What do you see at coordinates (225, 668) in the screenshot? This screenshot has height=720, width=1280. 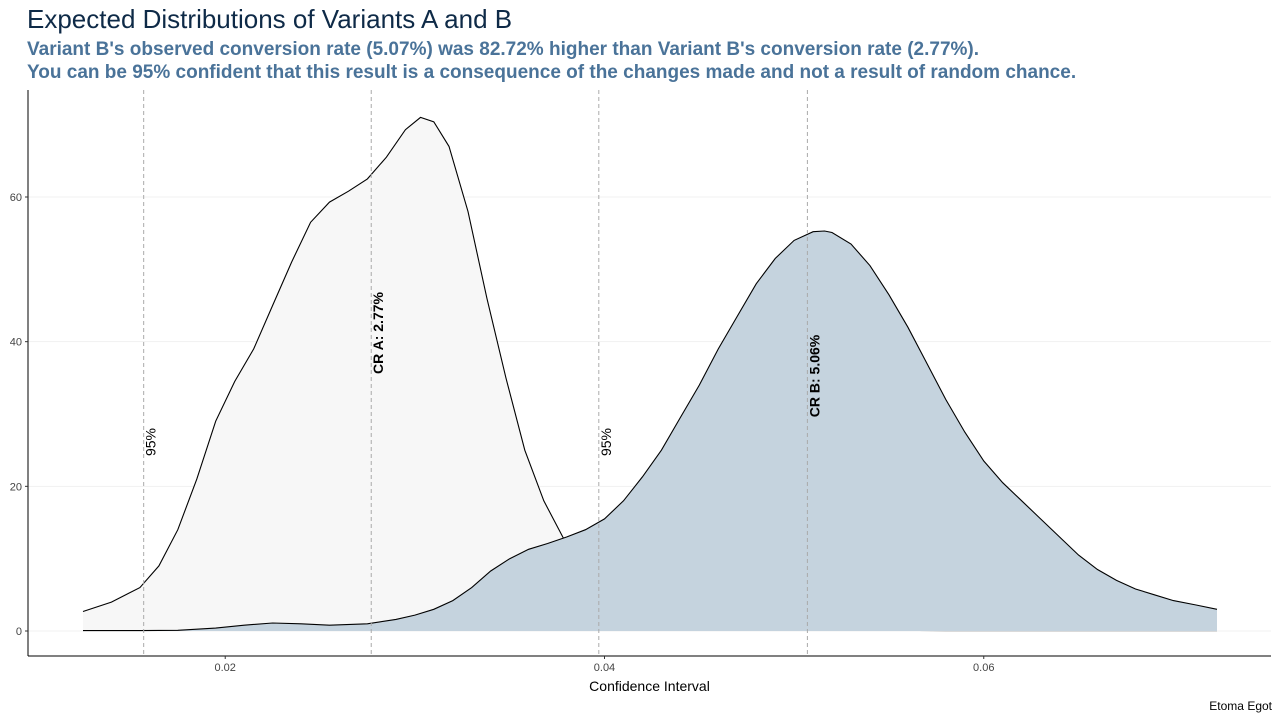 I see `x-tick-label: 0.02` at bounding box center [225, 668].